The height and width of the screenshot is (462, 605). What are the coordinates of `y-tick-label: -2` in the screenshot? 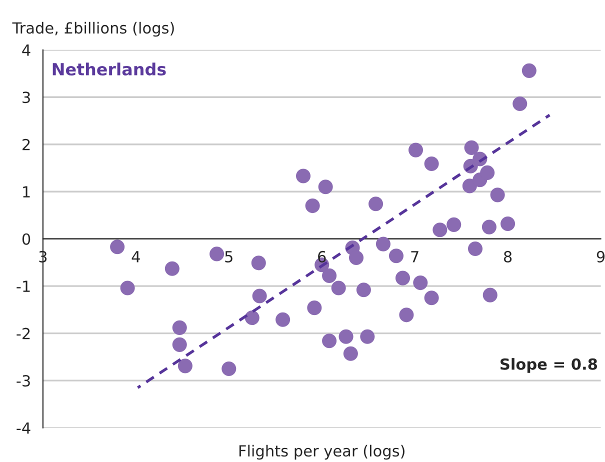 It's located at (23, 334).